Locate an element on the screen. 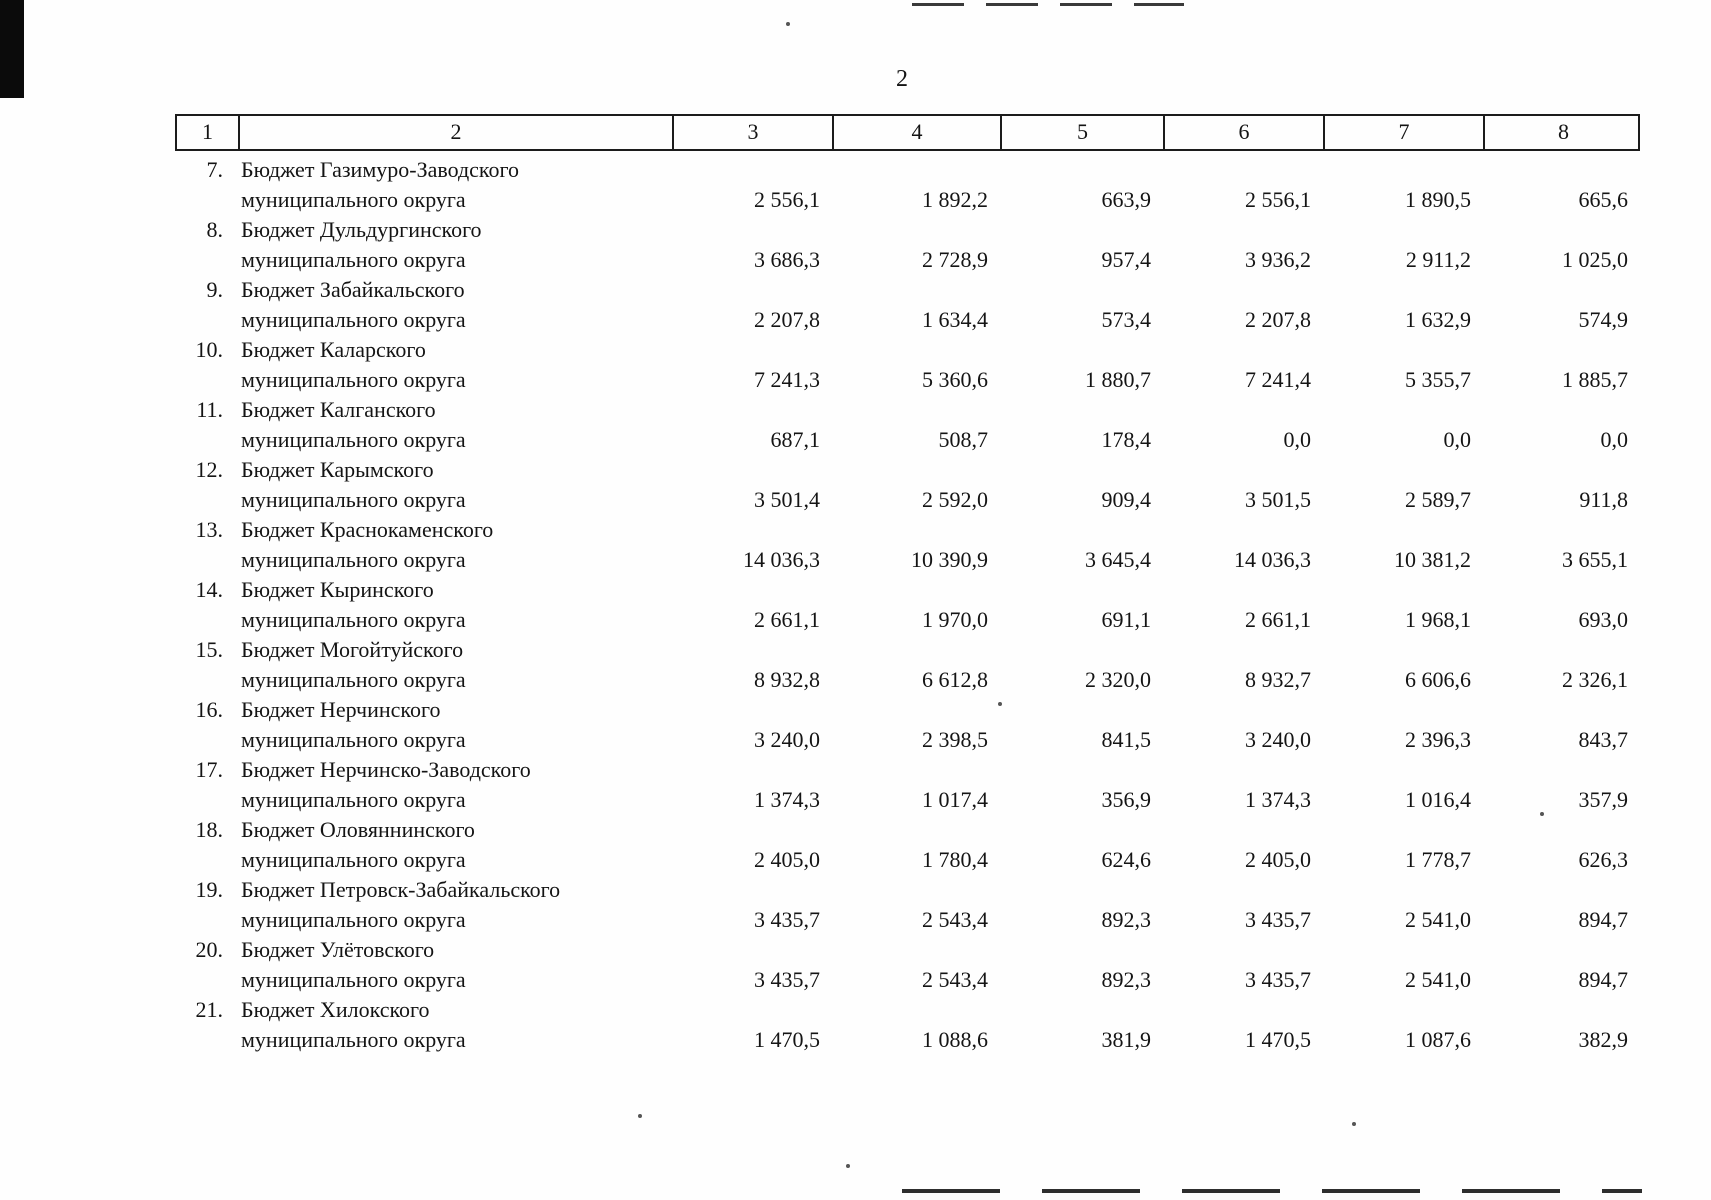 The width and height of the screenshot is (1711, 1200). row-line-1: 14. Бюджет Кыринского is located at coordinates (907, 590).